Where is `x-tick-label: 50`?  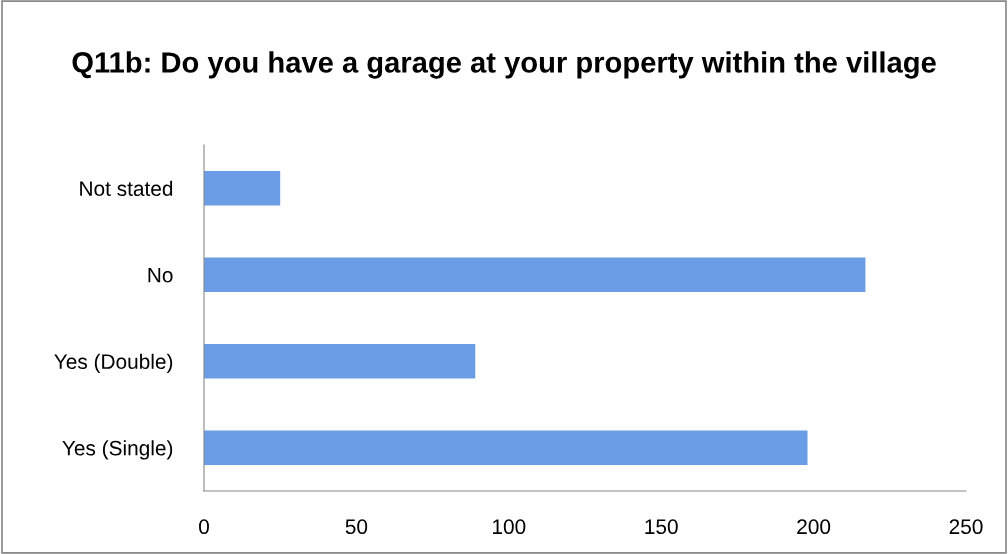
x-tick-label: 50 is located at coordinates (356, 527).